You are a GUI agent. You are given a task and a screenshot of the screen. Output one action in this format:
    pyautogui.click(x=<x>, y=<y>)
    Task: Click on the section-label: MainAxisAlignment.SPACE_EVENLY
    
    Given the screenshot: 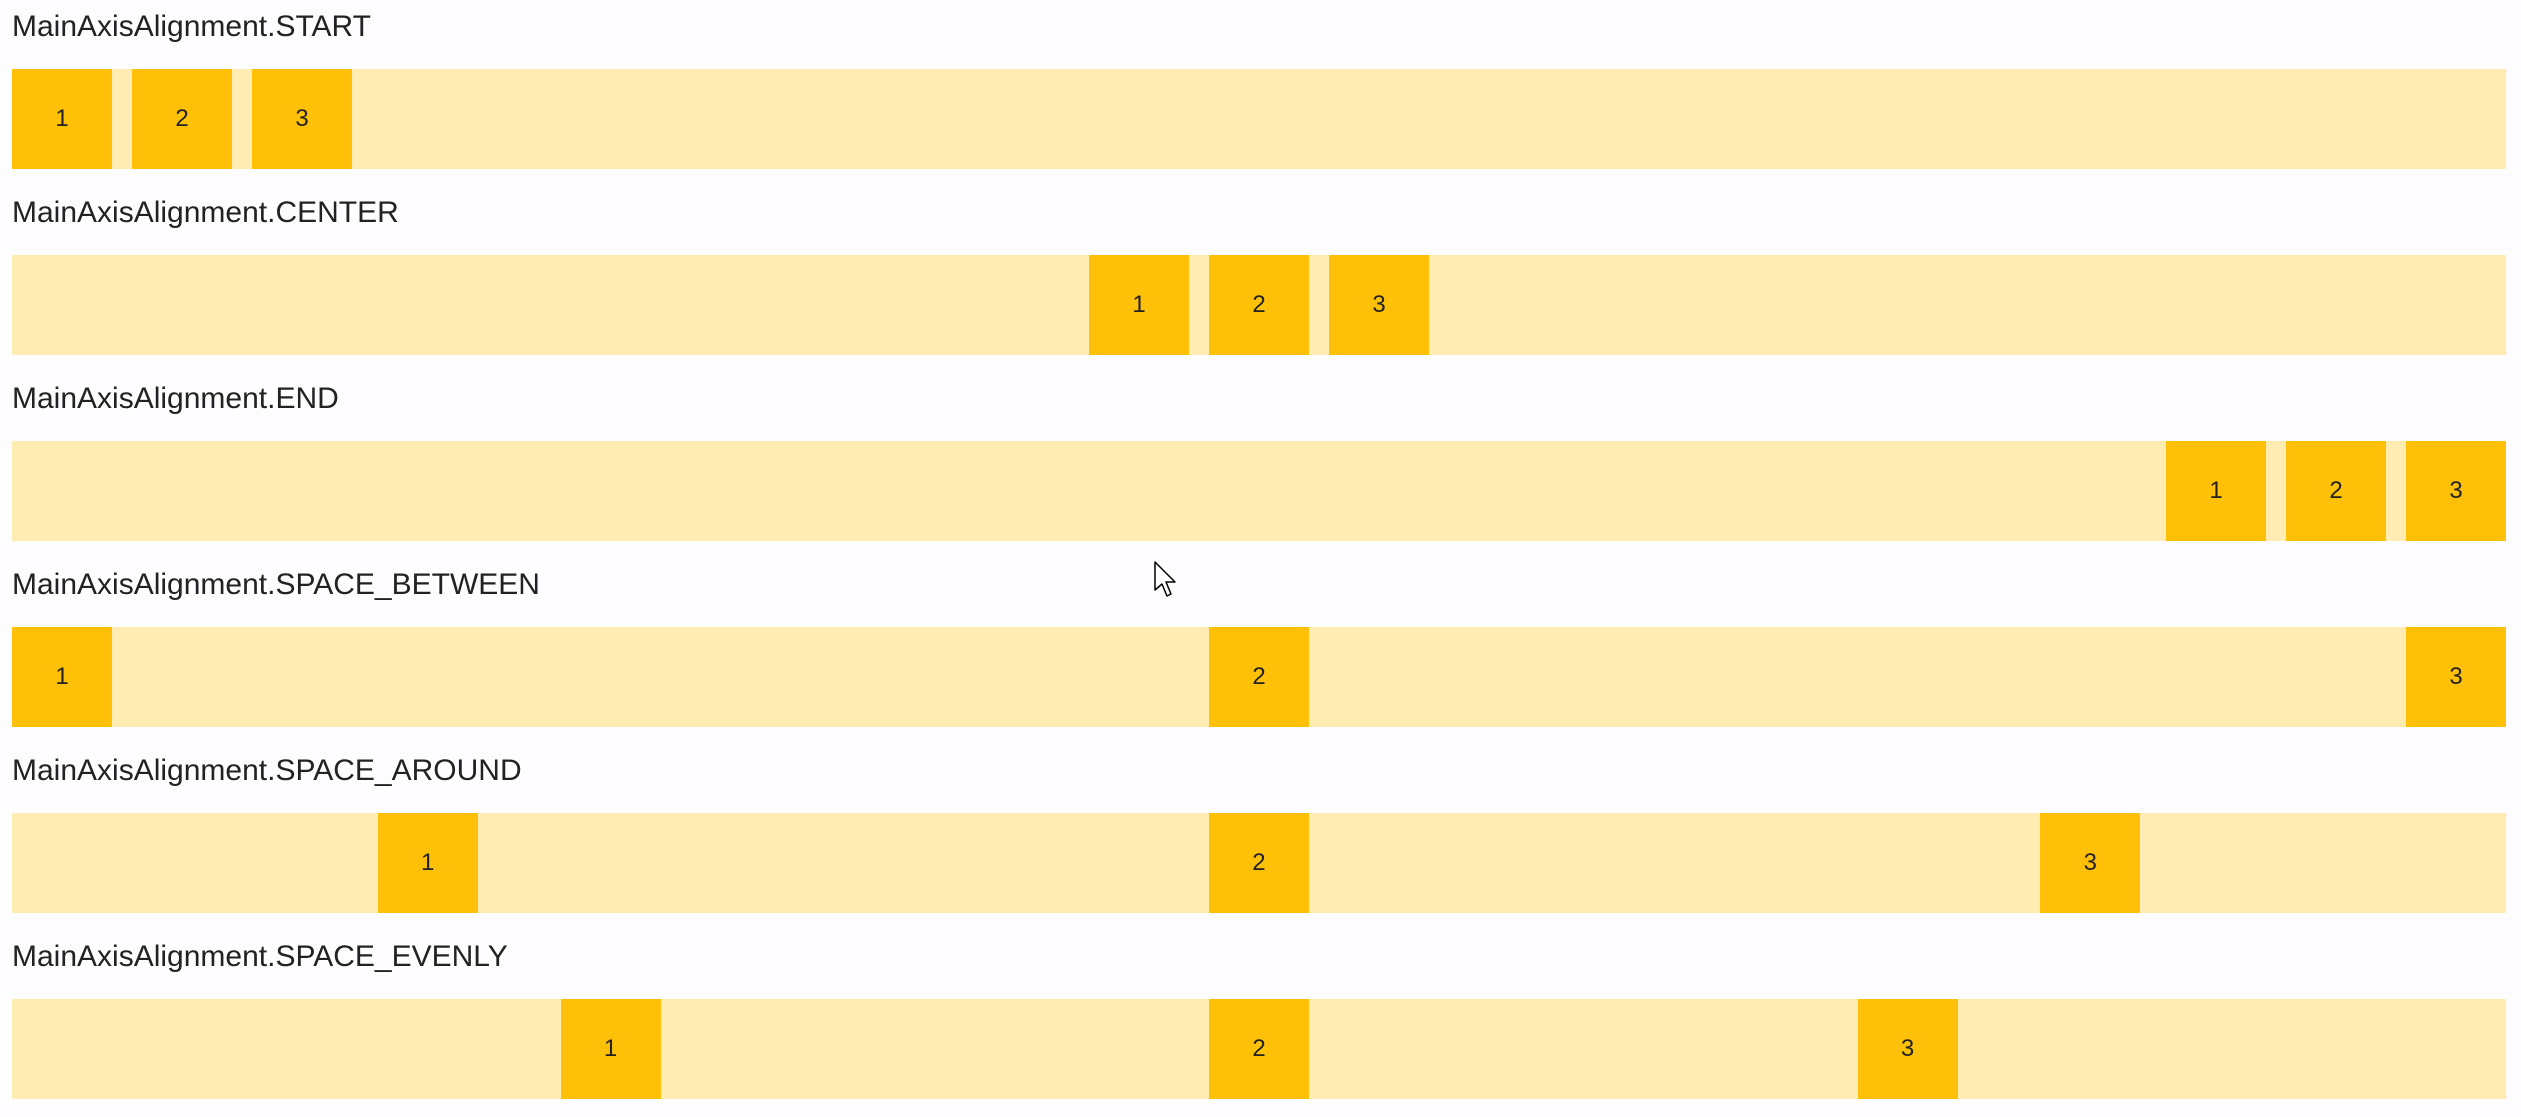 What is the action you would take?
    pyautogui.click(x=260, y=956)
    